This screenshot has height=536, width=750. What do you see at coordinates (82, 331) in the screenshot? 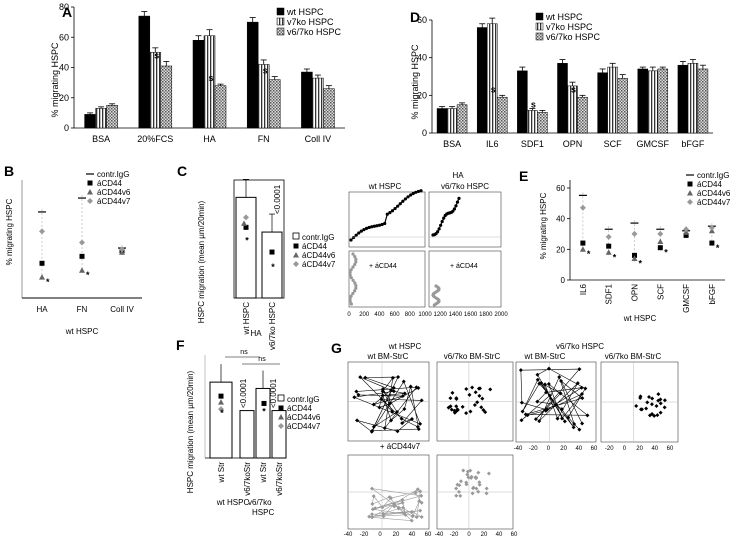
I see `panel-b-group-label: wt HSPC` at bounding box center [82, 331].